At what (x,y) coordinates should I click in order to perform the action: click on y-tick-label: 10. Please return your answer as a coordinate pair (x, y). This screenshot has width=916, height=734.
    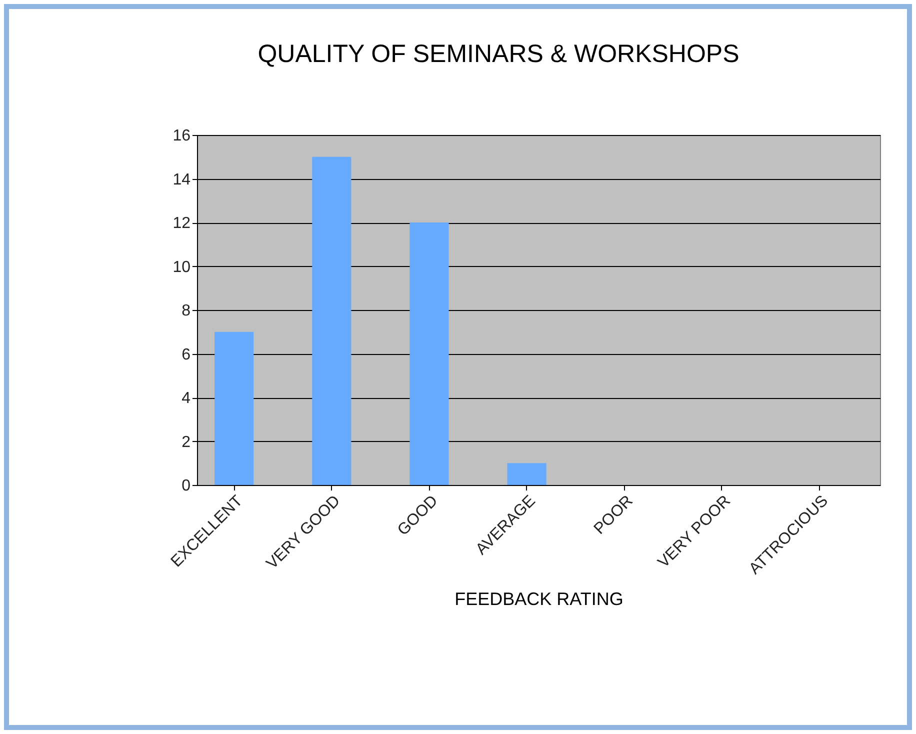
    Looking at the image, I should click on (181, 267).